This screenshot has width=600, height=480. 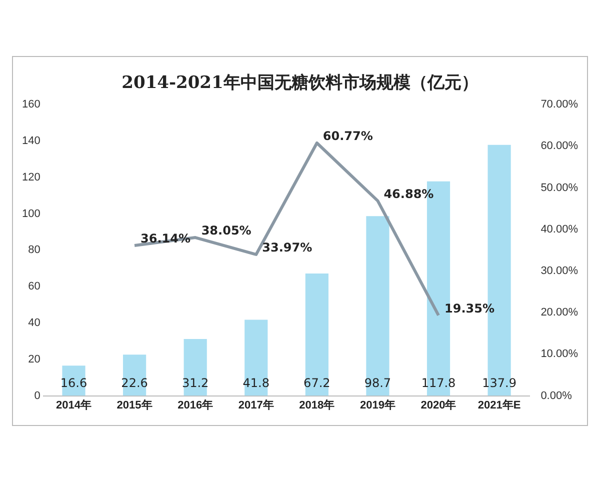 What do you see at coordinates (559, 188) in the screenshot?
I see `y2-tick-label: 50.00%` at bounding box center [559, 188].